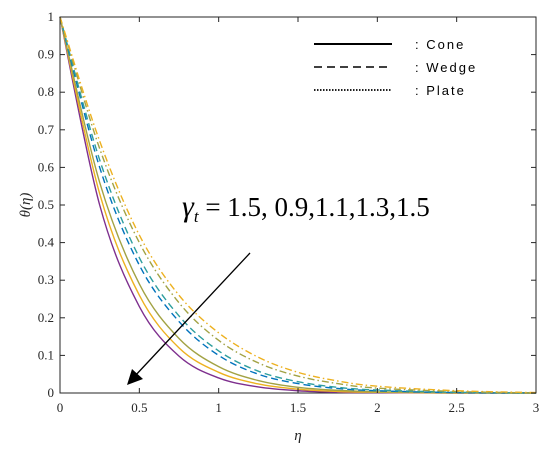 The width and height of the screenshot is (550, 457). Describe the element at coordinates (446, 67) in the screenshot. I see `legend-label-wedge: : Wedge` at that location.